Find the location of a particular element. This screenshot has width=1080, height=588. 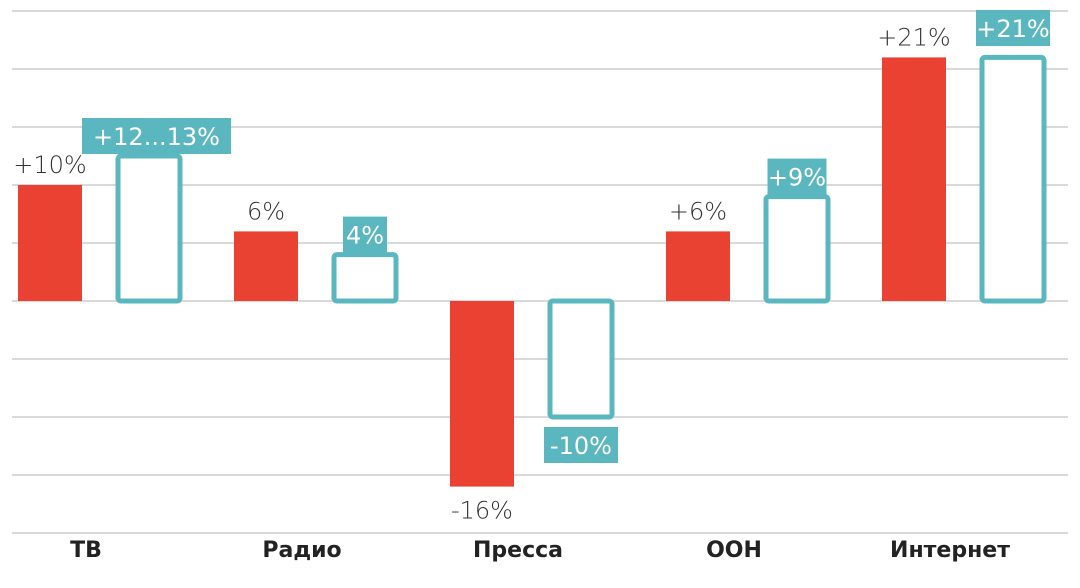

data-label-teal: +12...13% is located at coordinates (156, 137).